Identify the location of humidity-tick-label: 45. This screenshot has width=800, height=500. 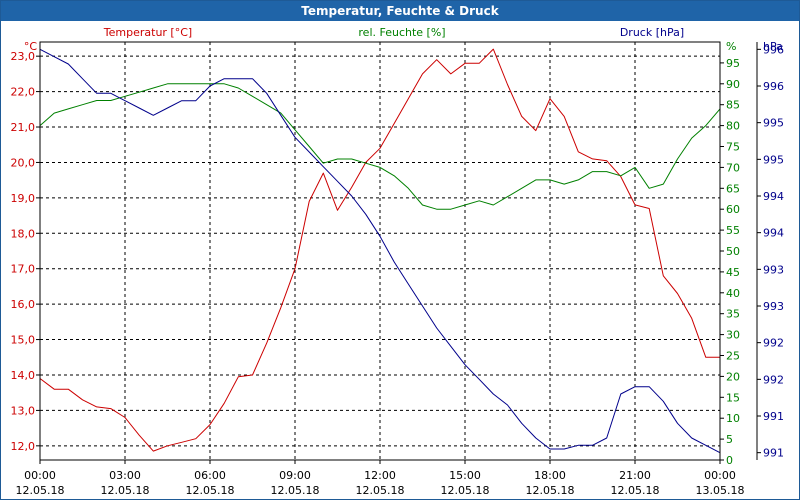
(733, 272).